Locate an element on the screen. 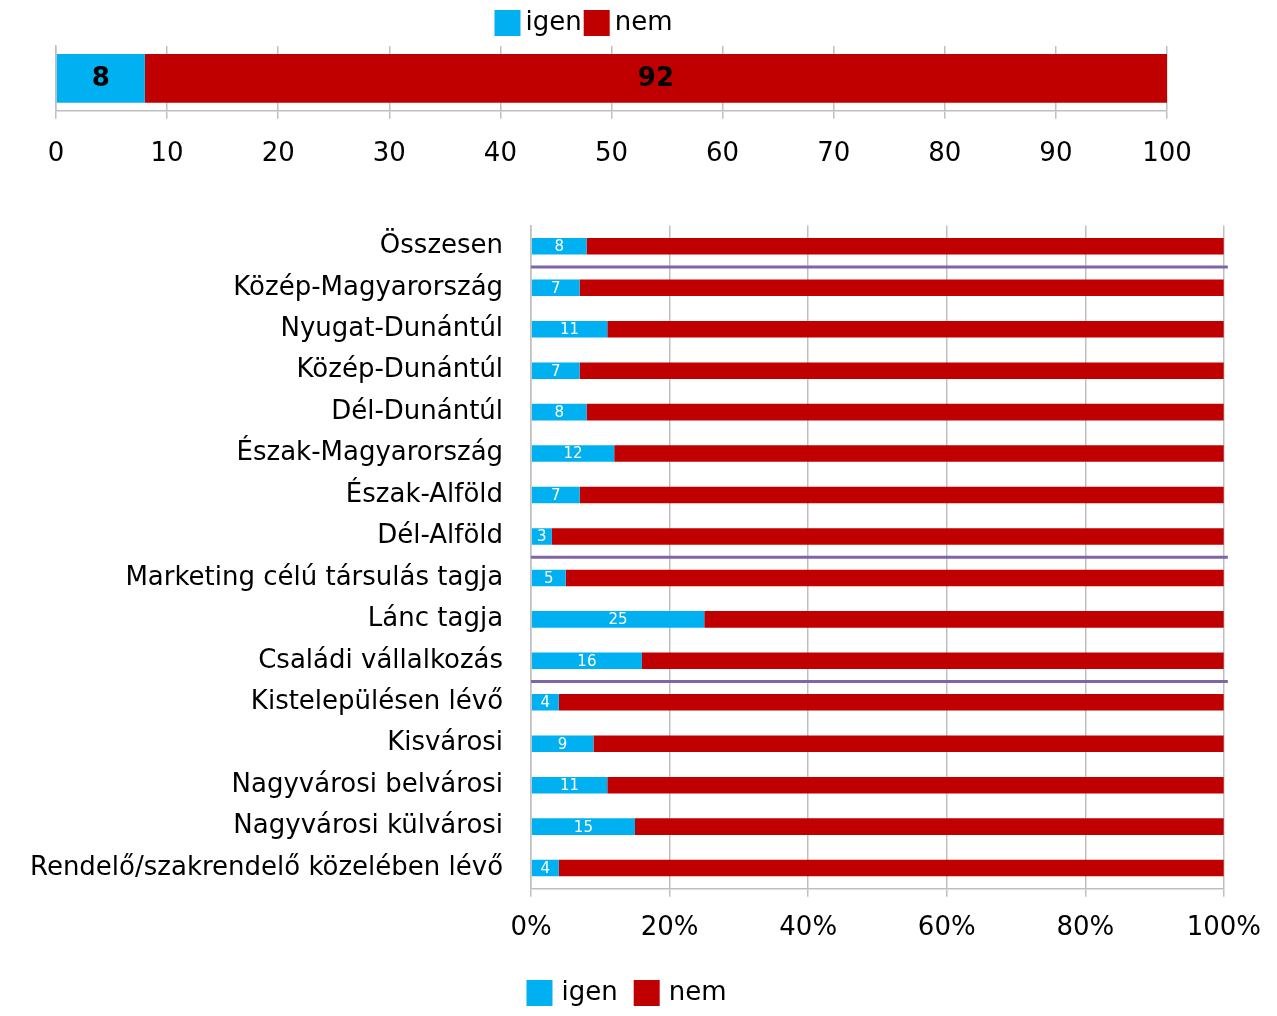 Image resolution: width=1277 pixels, height=1016 pixels. x-tick-label: 30 is located at coordinates (389, 152).